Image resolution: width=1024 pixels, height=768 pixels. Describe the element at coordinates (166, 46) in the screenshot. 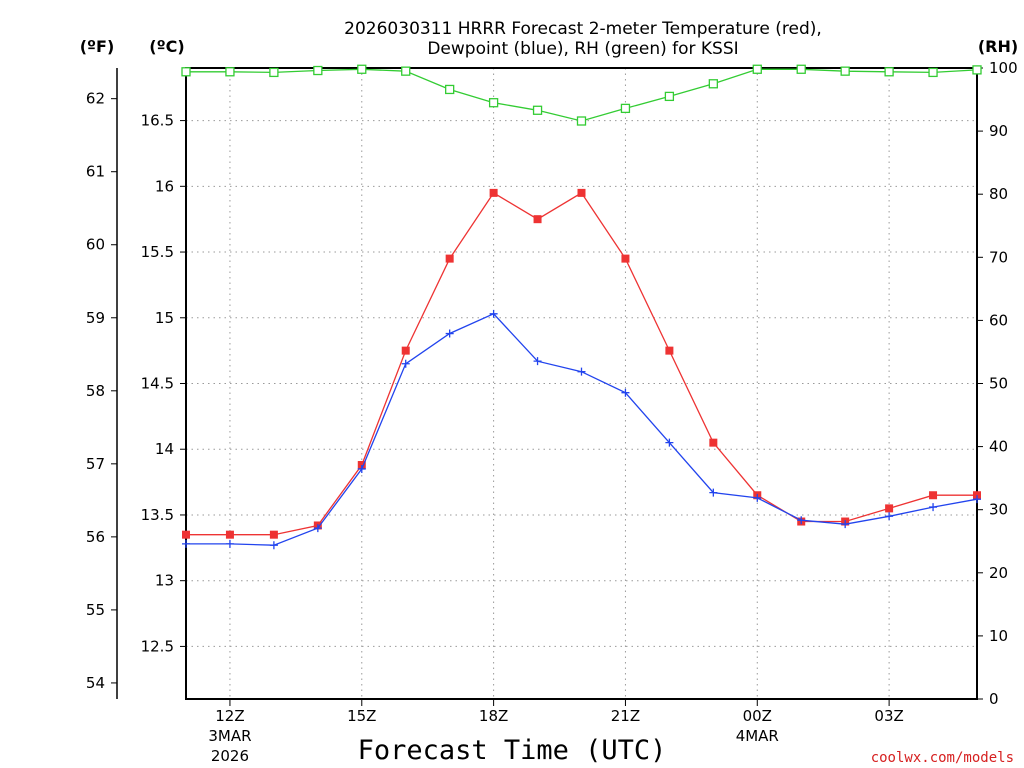

I see `celsius-unit-label: (ºC)` at that location.